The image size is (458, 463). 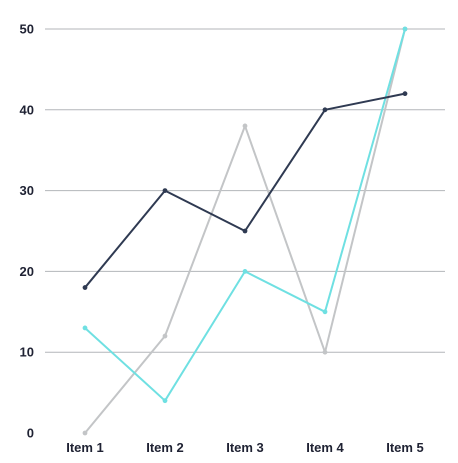 What do you see at coordinates (27, 231) in the screenshot?
I see `y-axis-ticks: 0 10 20 30 40 50` at bounding box center [27, 231].